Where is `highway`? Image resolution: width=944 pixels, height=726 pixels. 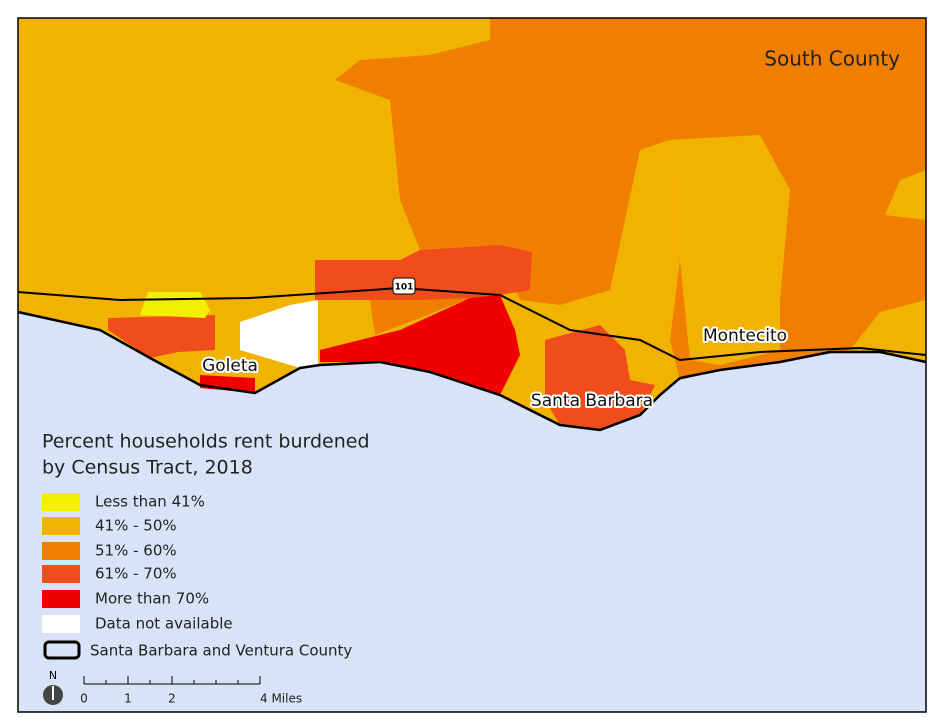
highway is located at coordinates (472, 324).